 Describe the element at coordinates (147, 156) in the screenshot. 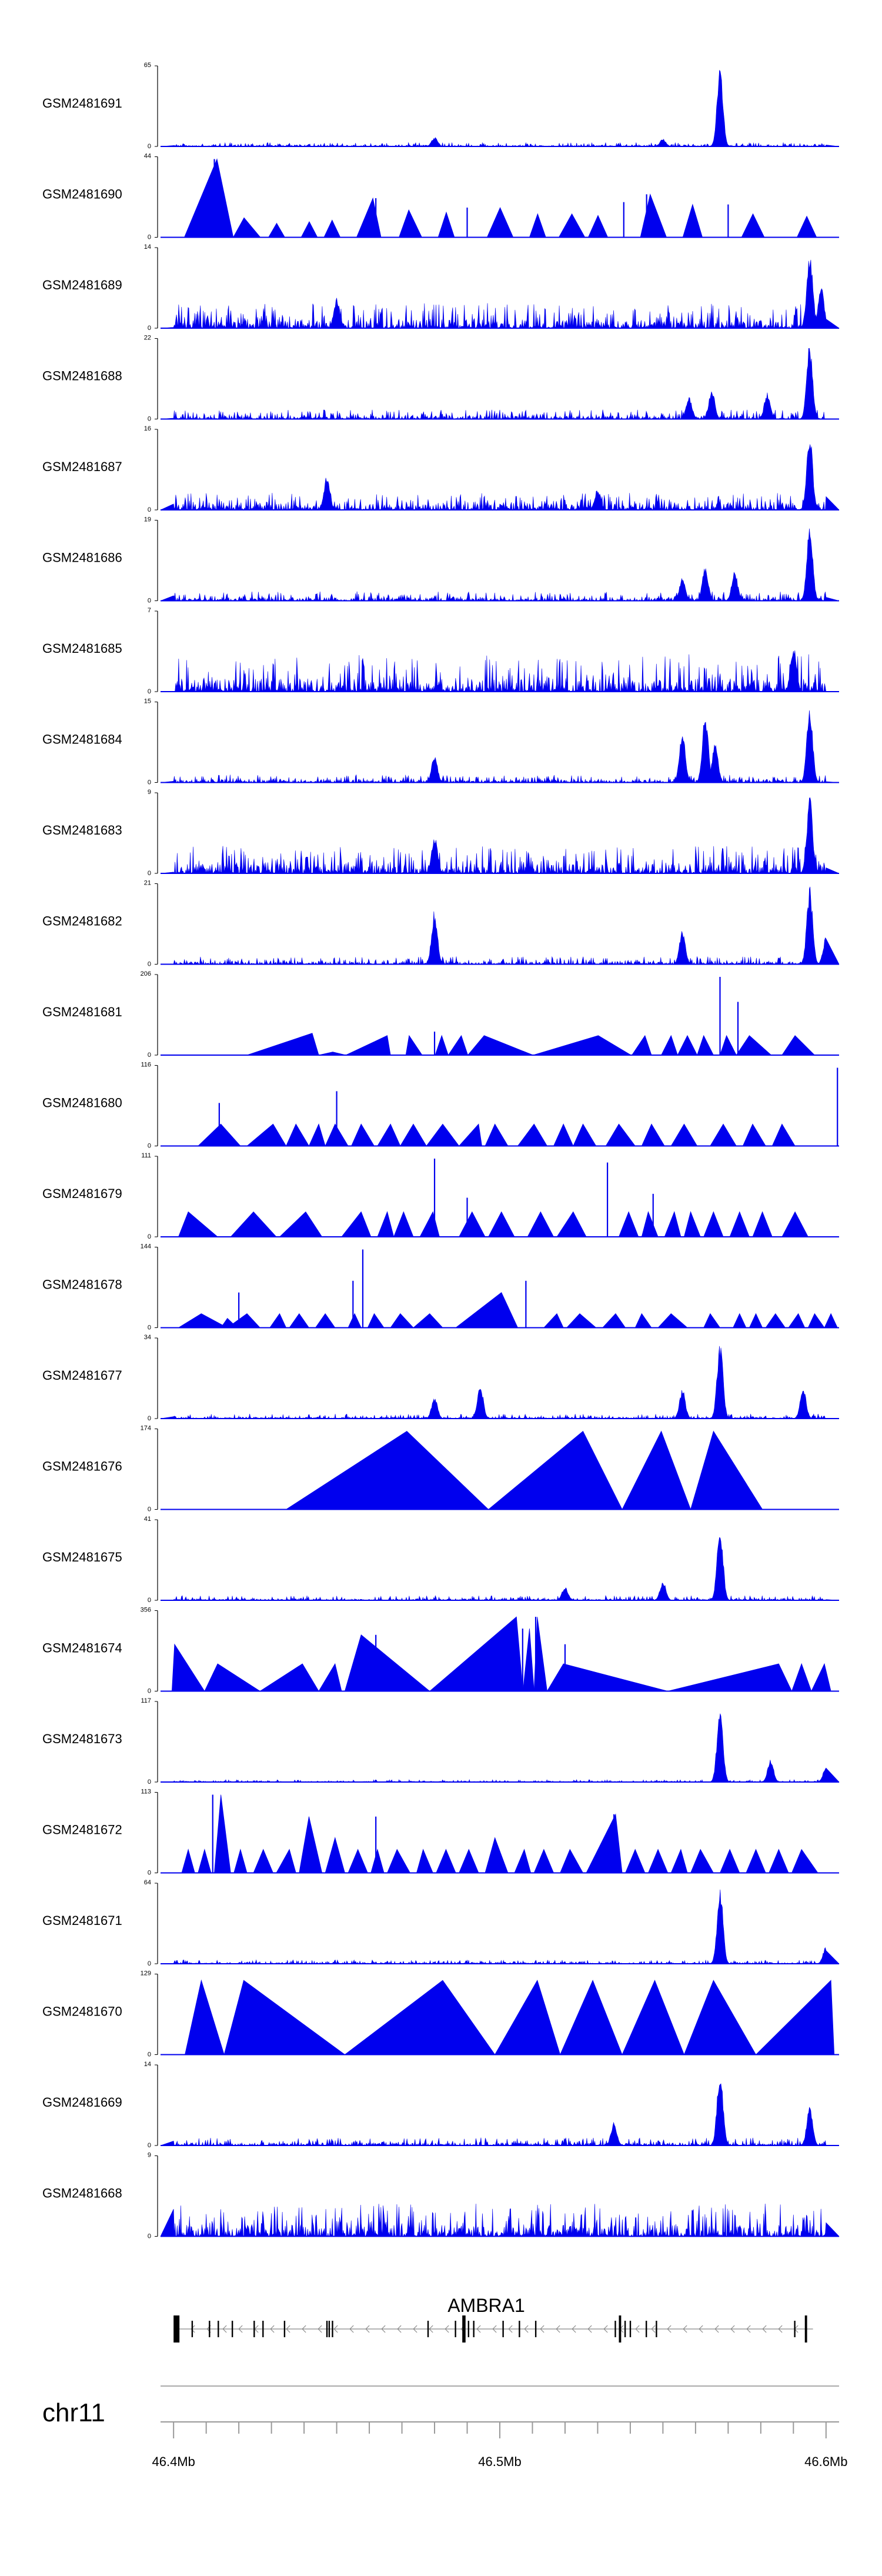

I see `y-max-label: 44` at that location.